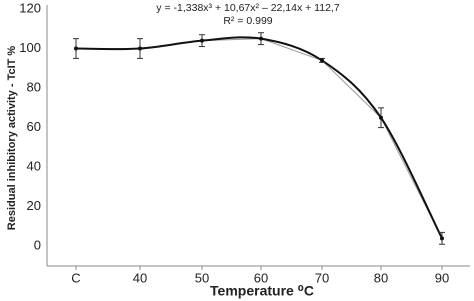 Image resolution: width=474 pixels, height=301 pixels. Describe the element at coordinates (12, 138) in the screenshot. I see `y-axis-label: Residual inhibitory activity - TcIT %` at that location.